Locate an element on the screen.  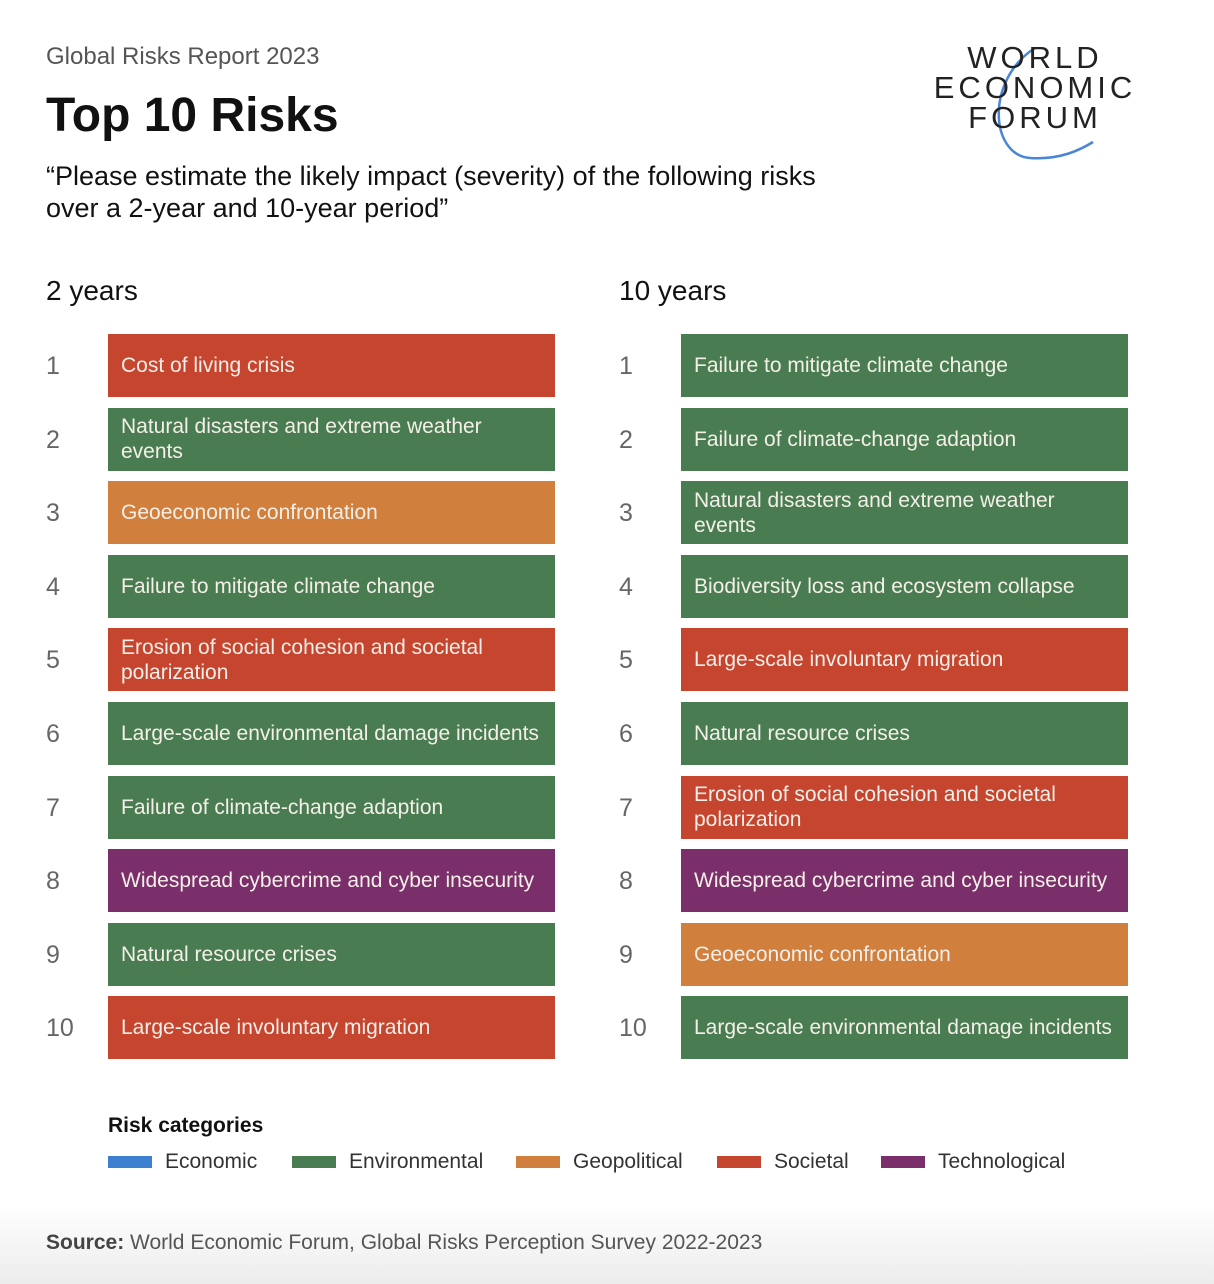
risk-item: Biodiversity loss and ecosystem collapse is located at coordinates (904, 586).